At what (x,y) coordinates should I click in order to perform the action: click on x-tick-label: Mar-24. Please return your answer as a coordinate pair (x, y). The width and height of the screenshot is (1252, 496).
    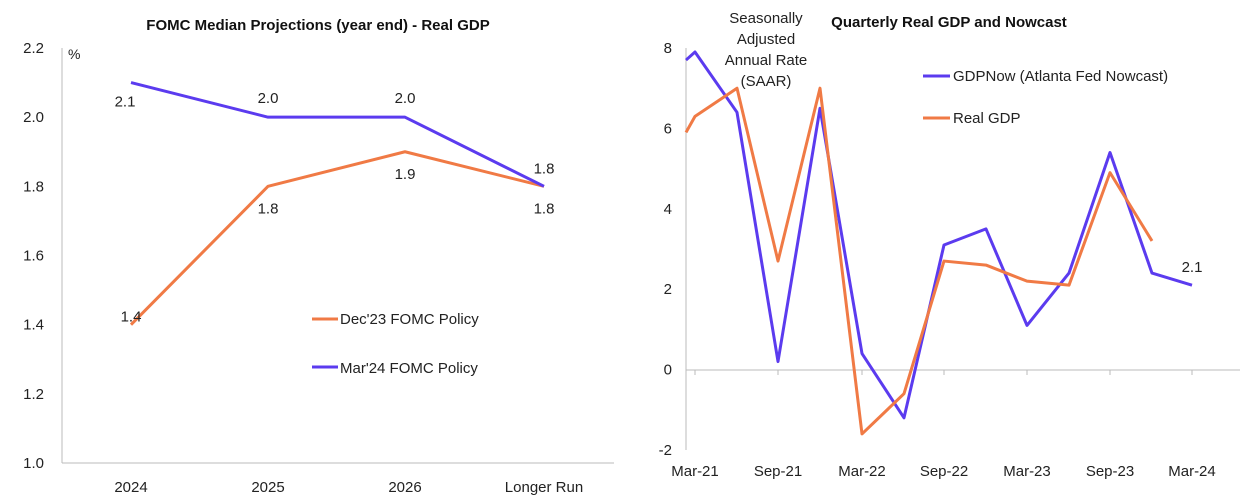
    Looking at the image, I should click on (1192, 471).